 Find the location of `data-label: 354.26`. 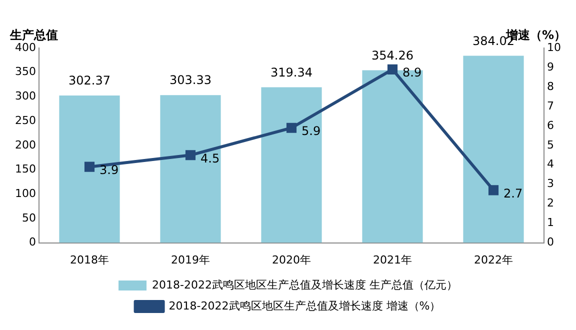

data-label: 354.26 is located at coordinates (393, 55).